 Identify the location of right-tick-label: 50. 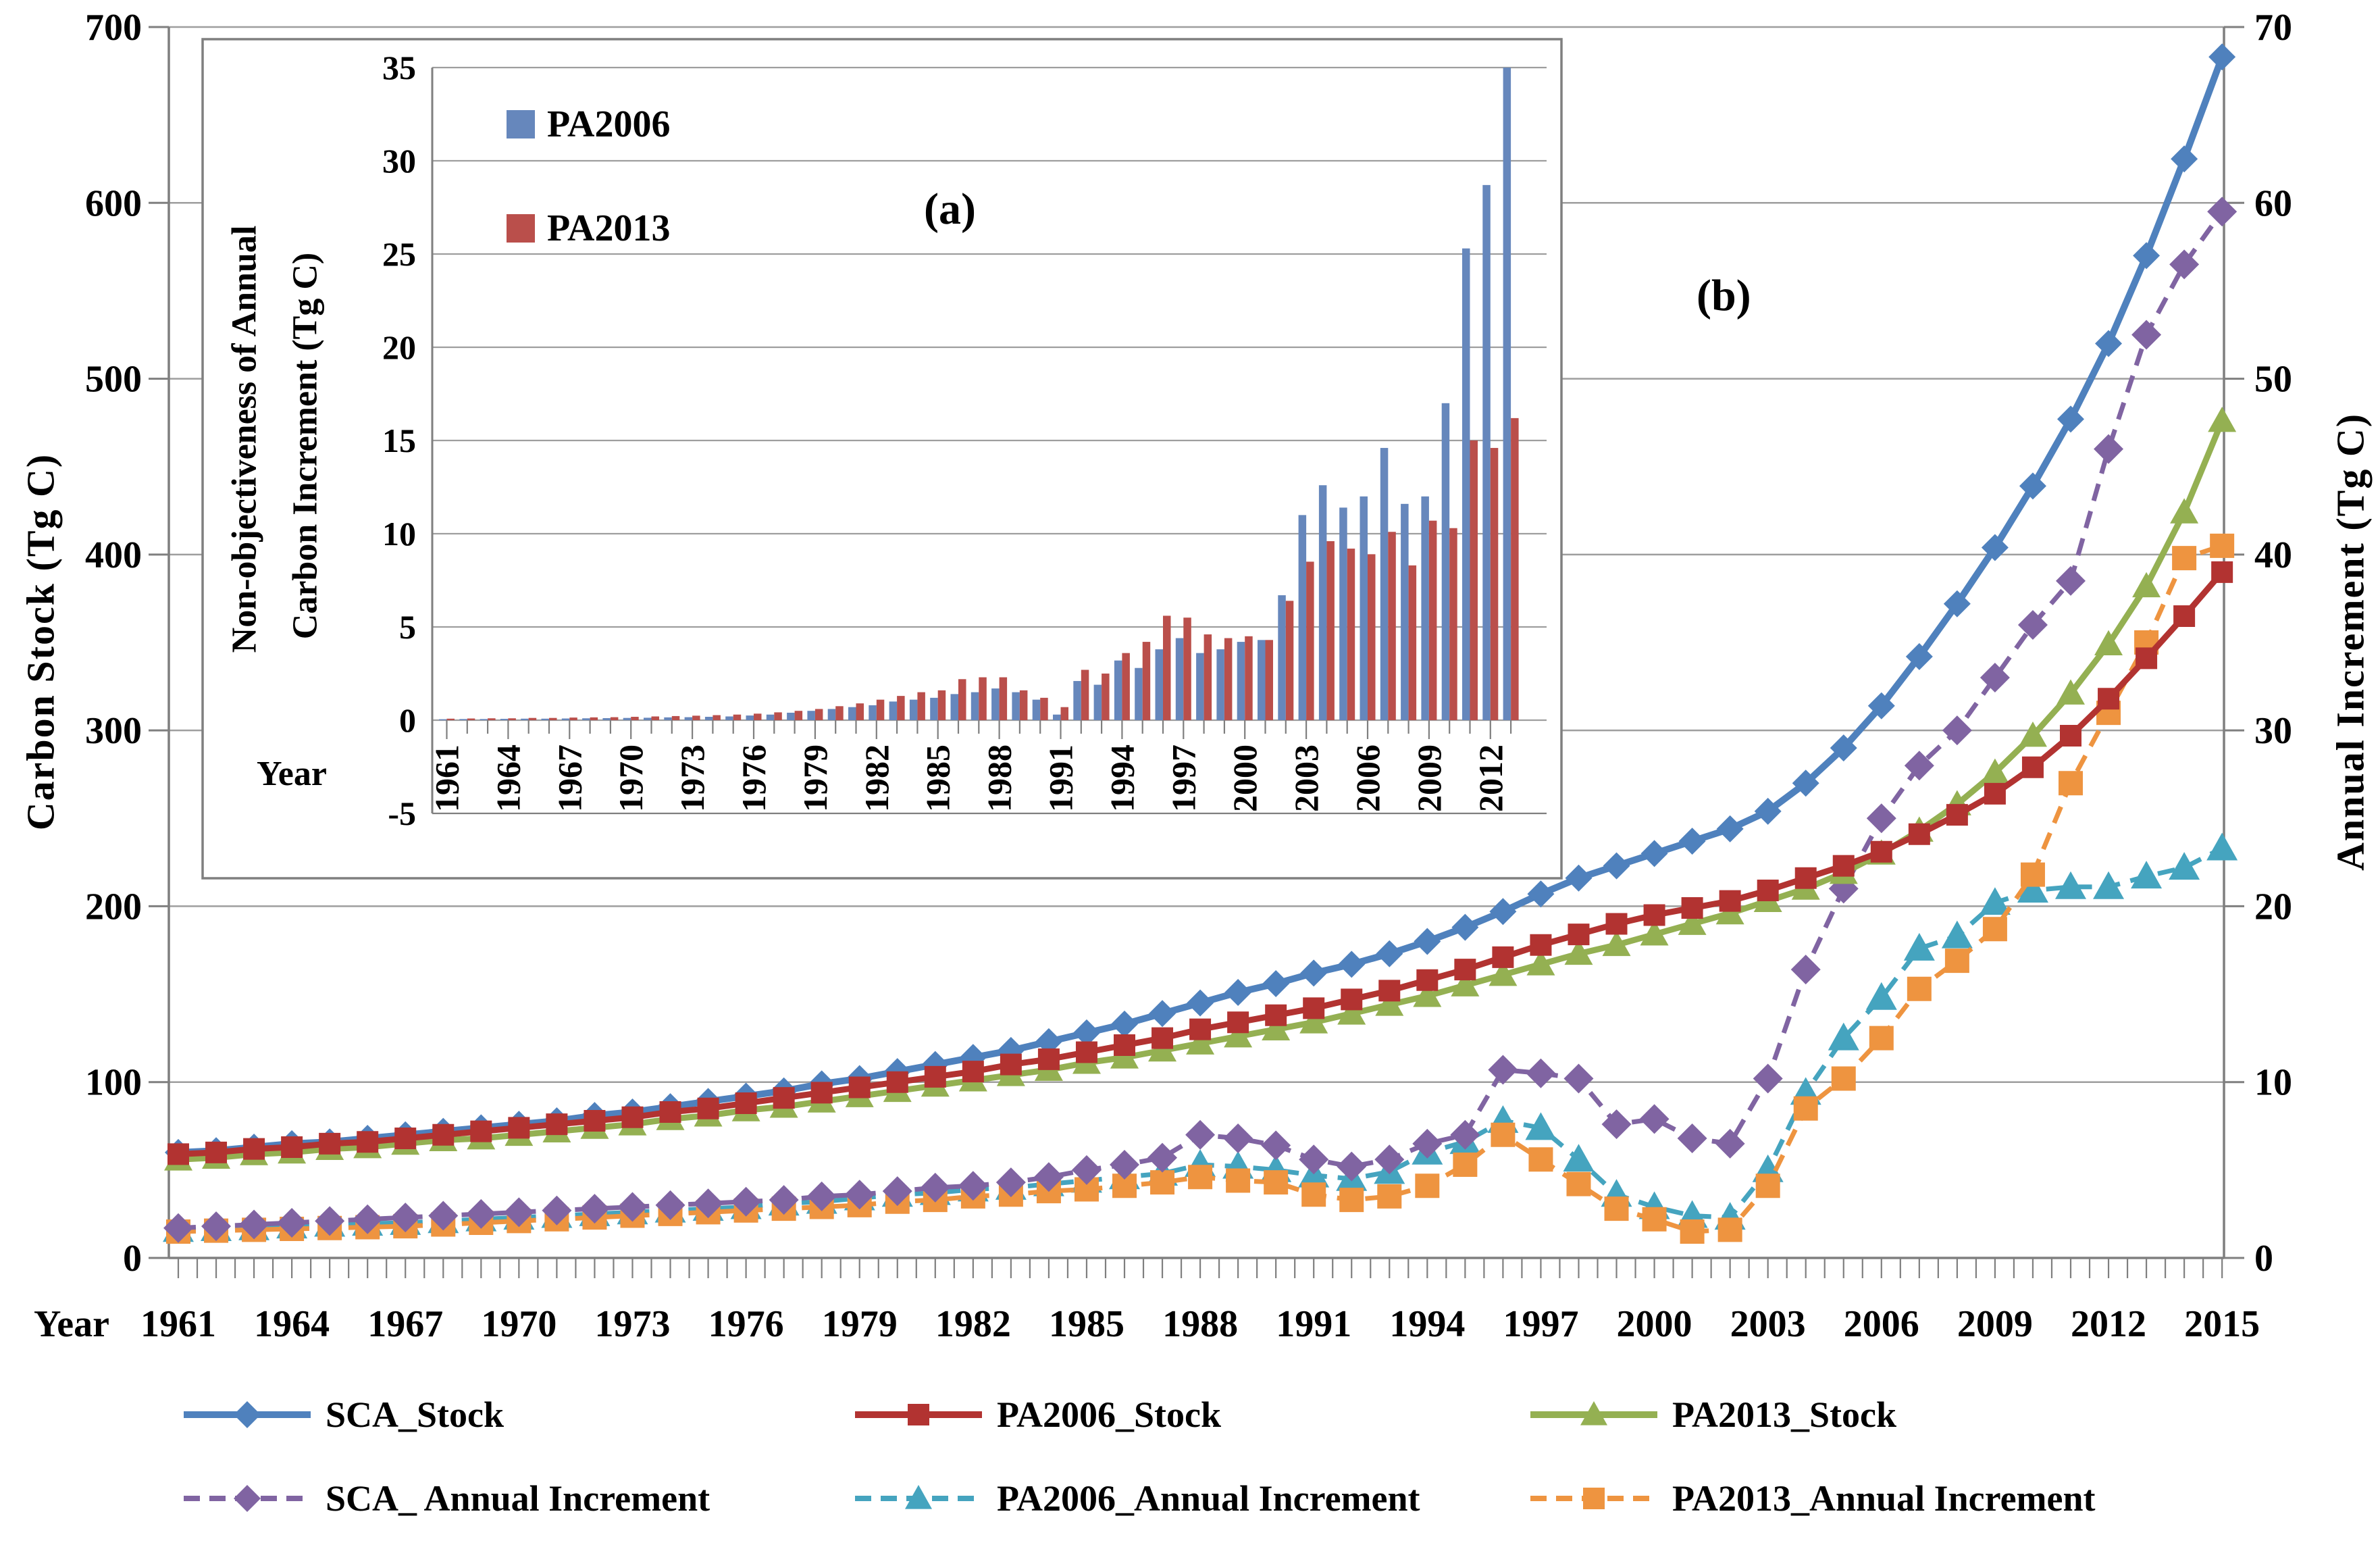
(2273, 380).